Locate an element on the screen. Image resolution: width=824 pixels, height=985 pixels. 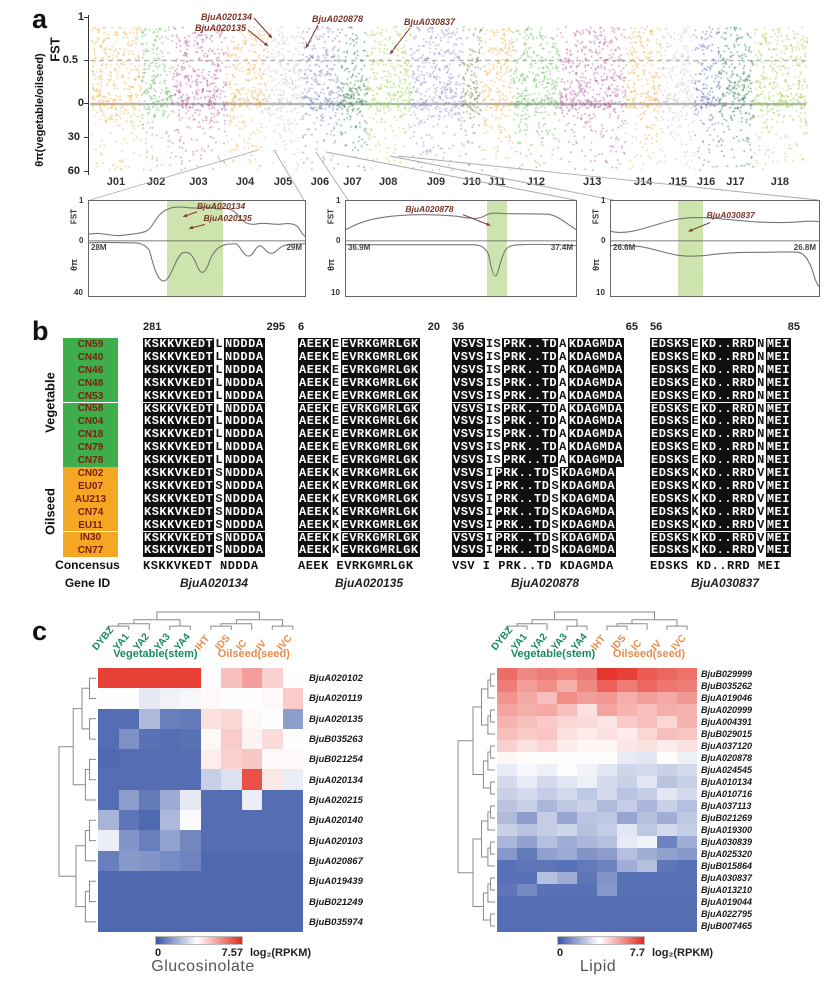
axis-tick: 60 is located at coordinates (73, 171).